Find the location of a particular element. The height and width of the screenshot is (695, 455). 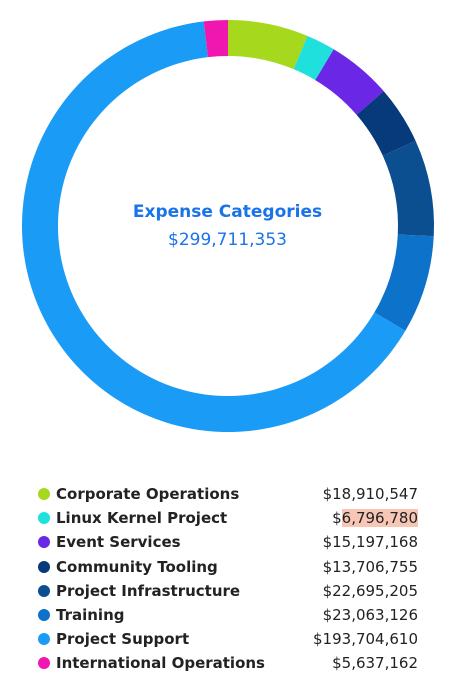

donut-slice-community-tooling is located at coordinates (386, 123).